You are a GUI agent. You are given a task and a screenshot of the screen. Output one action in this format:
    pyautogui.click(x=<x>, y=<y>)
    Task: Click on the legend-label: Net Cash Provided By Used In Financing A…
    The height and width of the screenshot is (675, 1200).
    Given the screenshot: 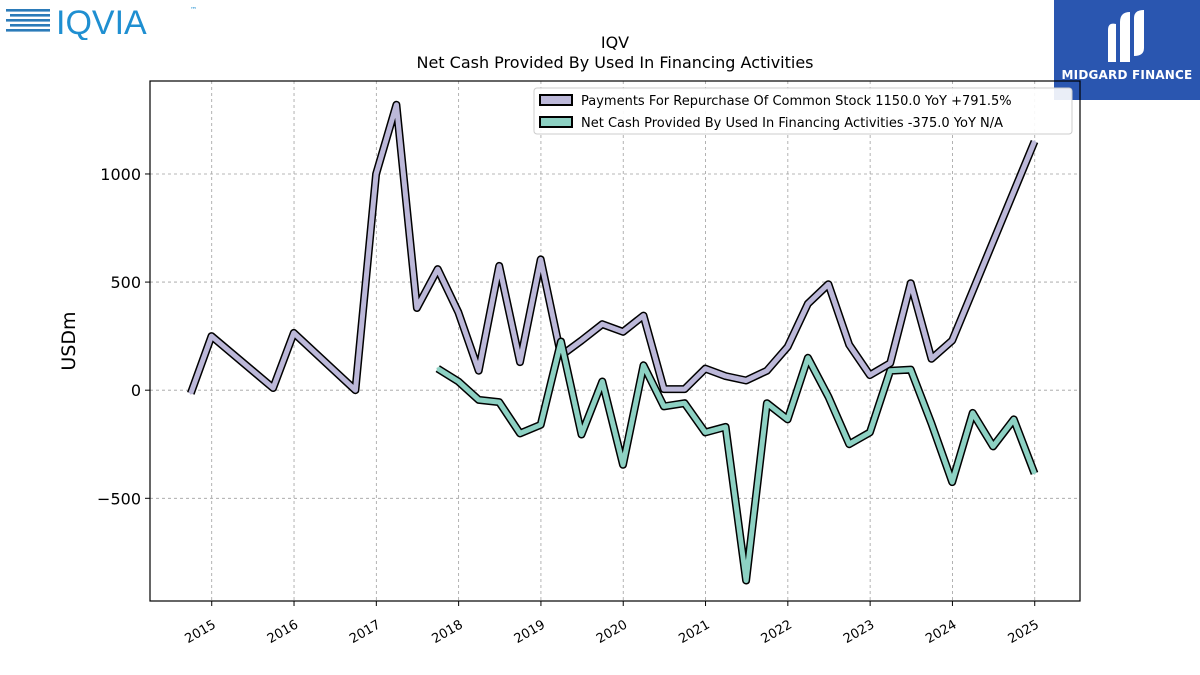 What is the action you would take?
    pyautogui.click(x=792, y=123)
    